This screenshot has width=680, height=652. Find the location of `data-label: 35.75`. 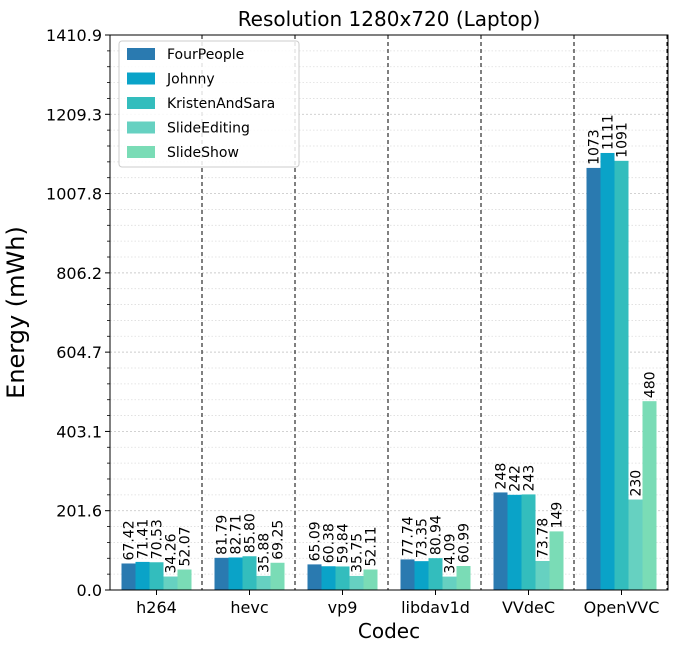

data-label: 35.75 is located at coordinates (358, 553).